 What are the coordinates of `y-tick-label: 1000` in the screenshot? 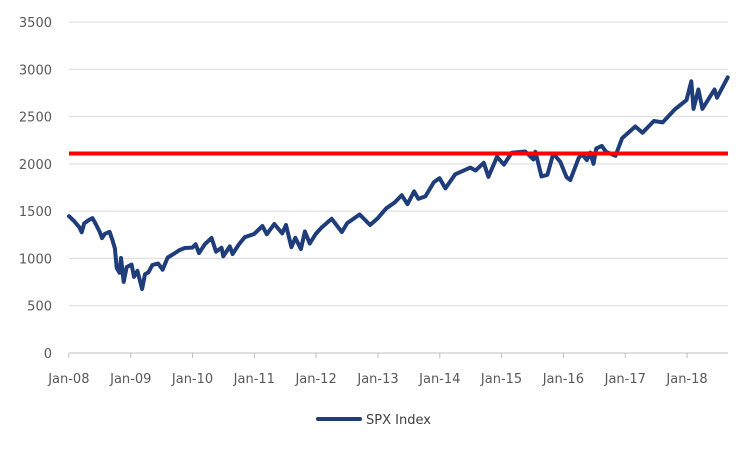 It's located at (35, 259).